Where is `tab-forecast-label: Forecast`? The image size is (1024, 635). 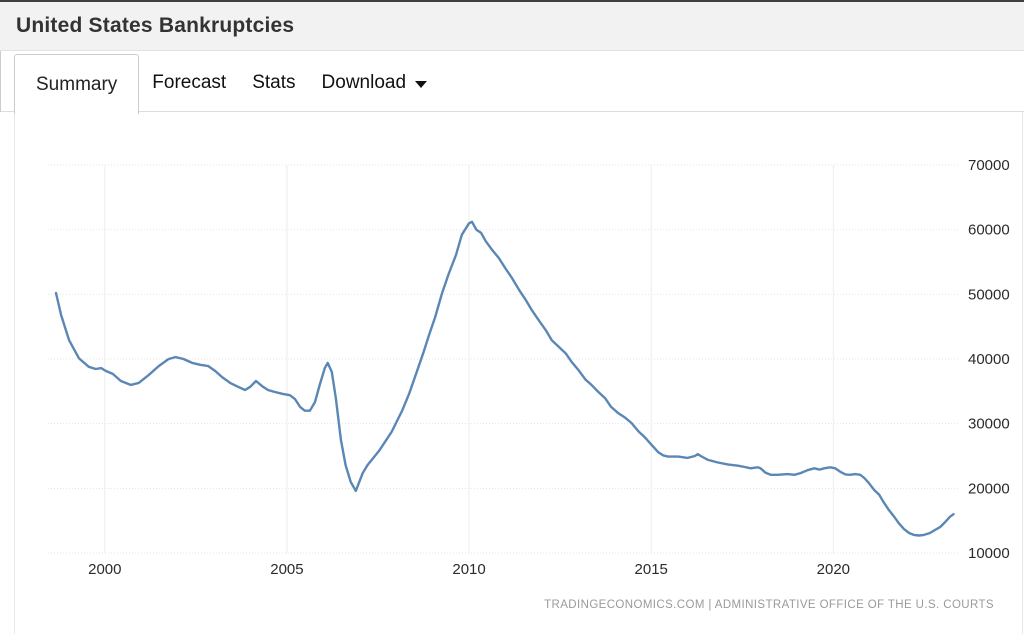 tab-forecast-label: Forecast is located at coordinates (189, 82).